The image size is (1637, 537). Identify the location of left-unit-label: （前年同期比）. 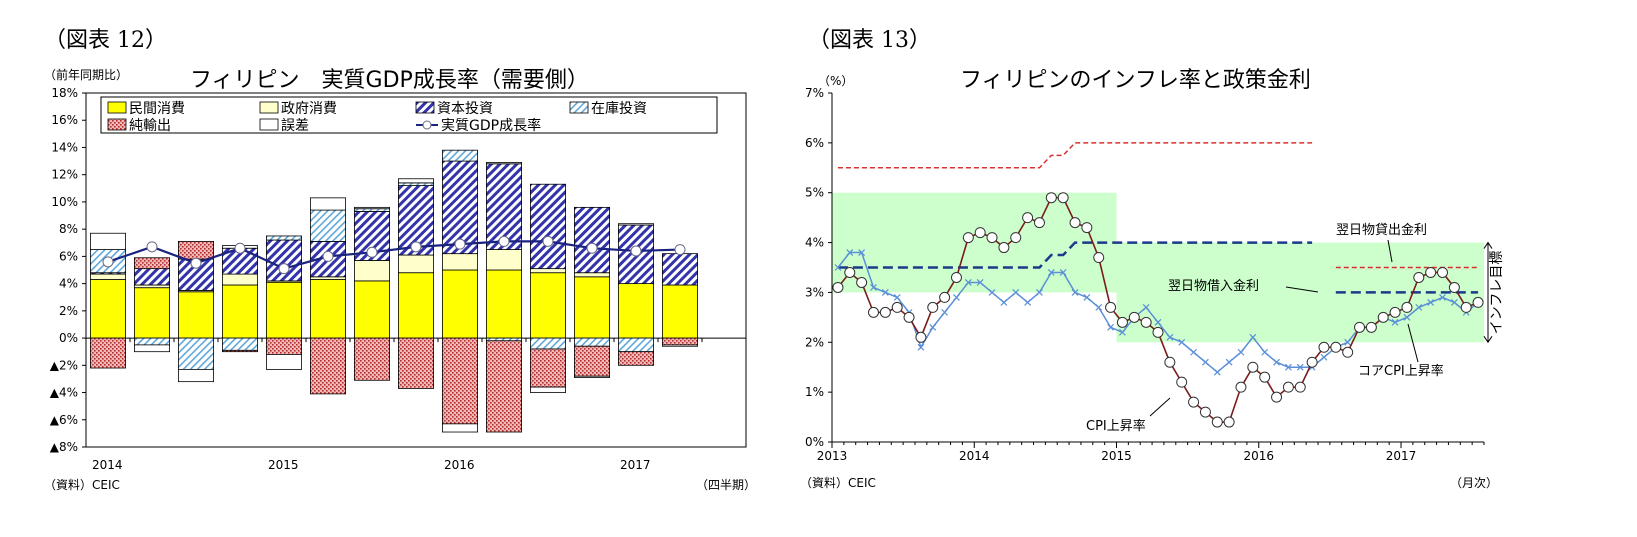
(86, 75).